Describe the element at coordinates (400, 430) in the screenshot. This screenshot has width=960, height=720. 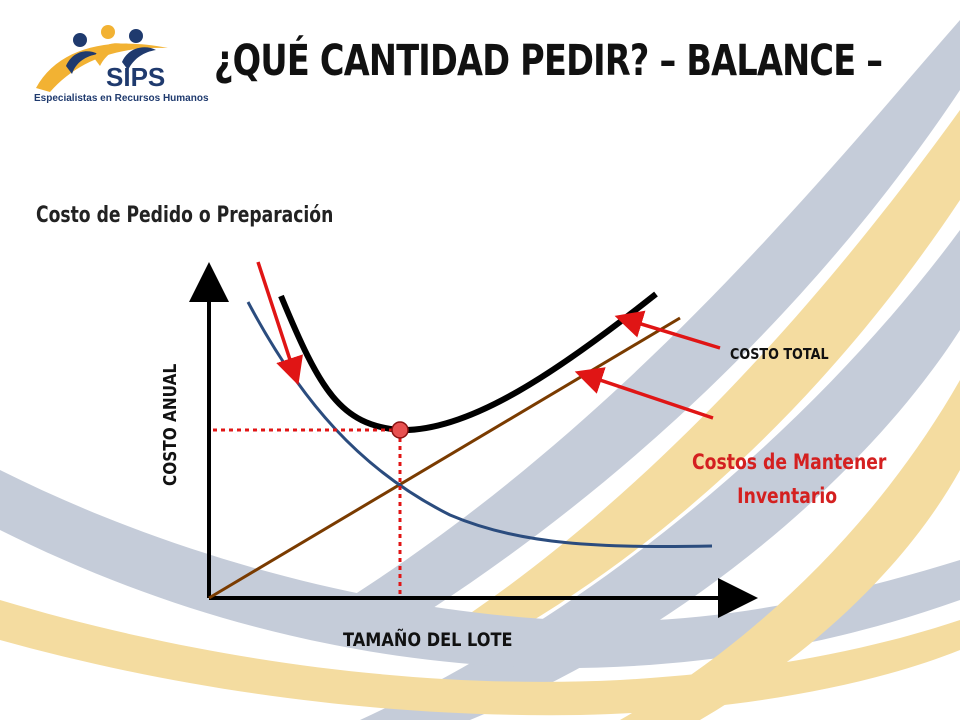
I see `optimal-point-marker` at that location.